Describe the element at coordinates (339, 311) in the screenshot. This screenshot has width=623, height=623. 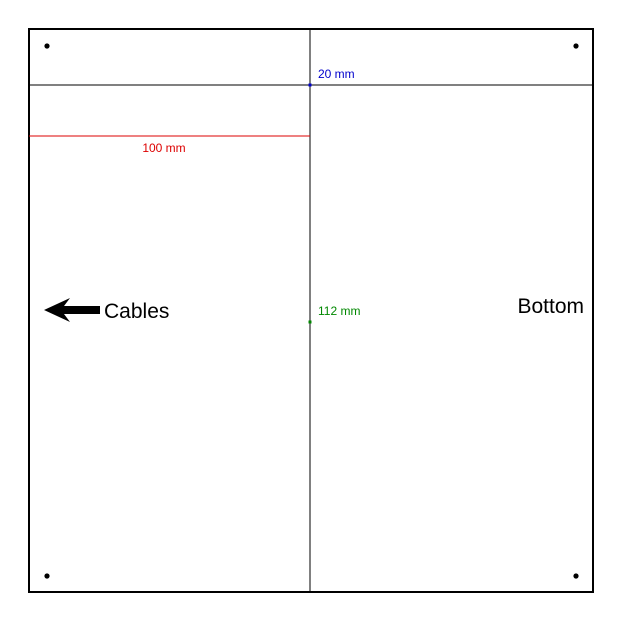
I see `vertical-dimension-label: 112 mm` at that location.